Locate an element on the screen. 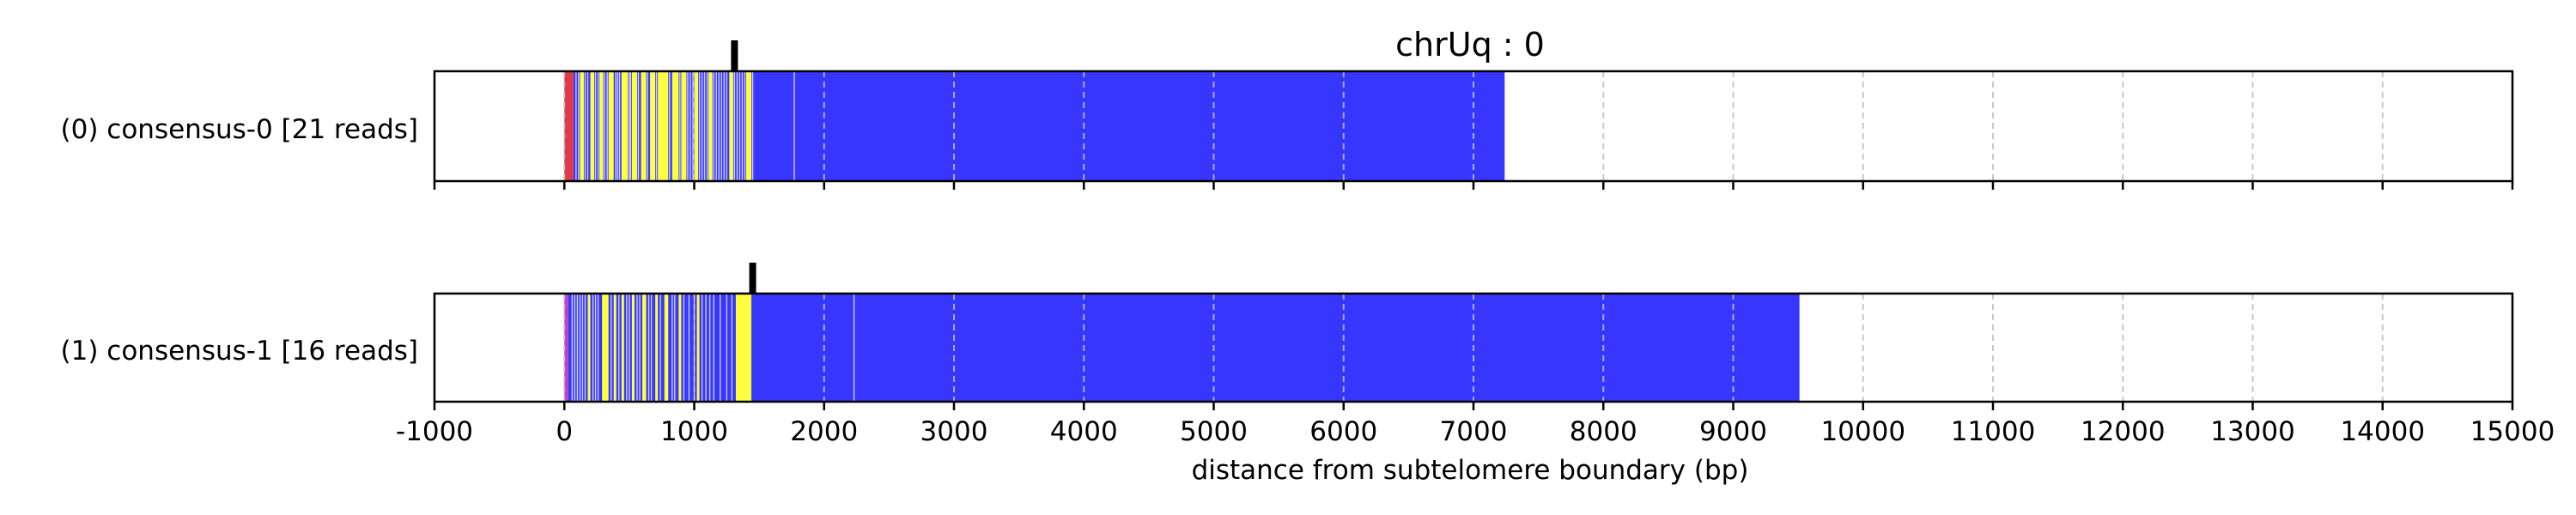 The height and width of the screenshot is (515, 2576). x-tick-label: 4000 is located at coordinates (1084, 431).